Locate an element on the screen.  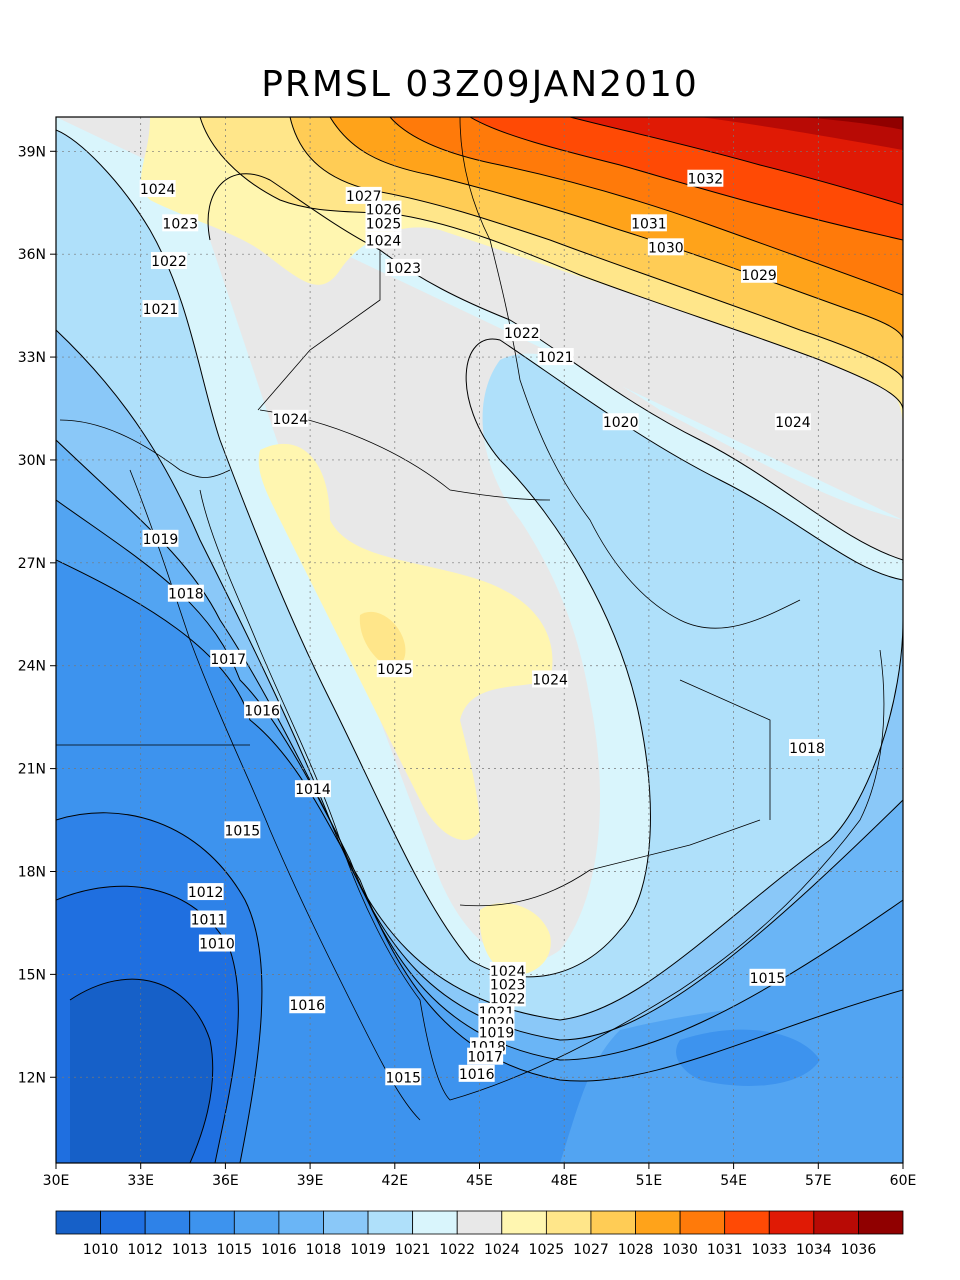
contour-label: 1025 is located at coordinates (394, 669).